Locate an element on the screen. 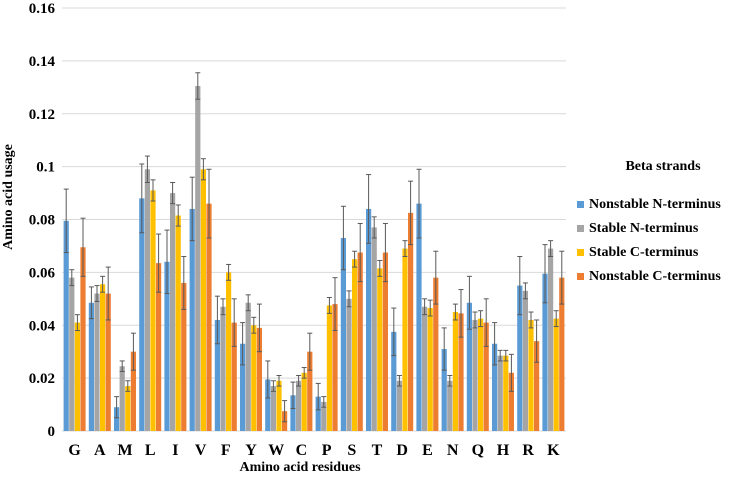 The image size is (749, 479). y-tick-label: 0.02 is located at coordinates (42, 379).